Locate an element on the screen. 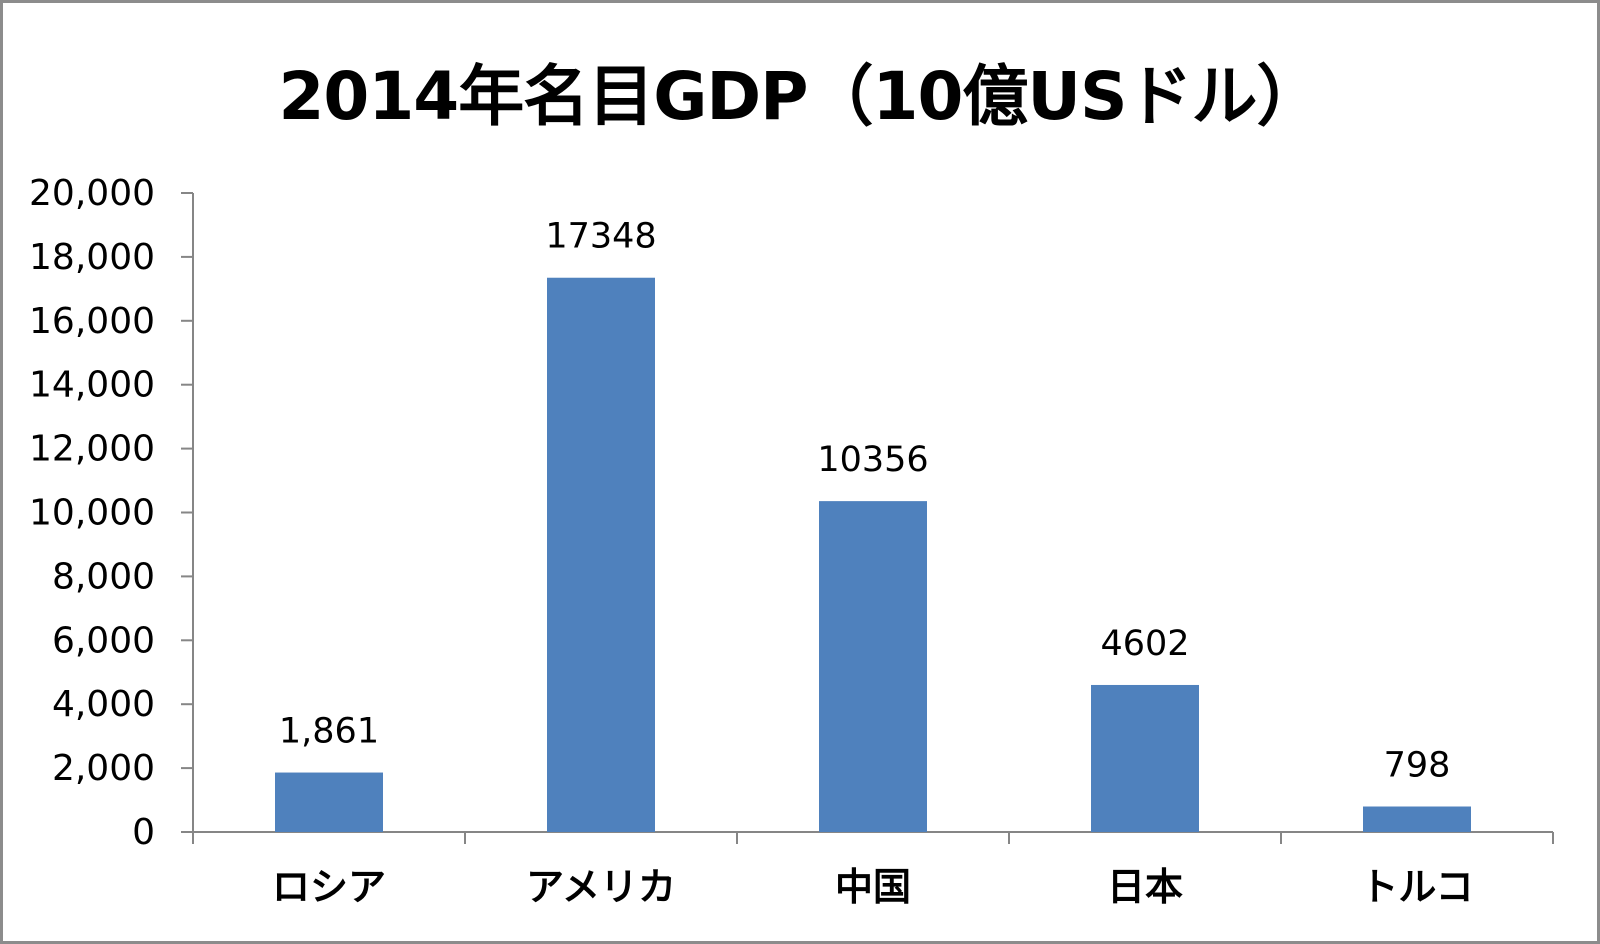  y-tick-label: 12,000 is located at coordinates (92, 449).